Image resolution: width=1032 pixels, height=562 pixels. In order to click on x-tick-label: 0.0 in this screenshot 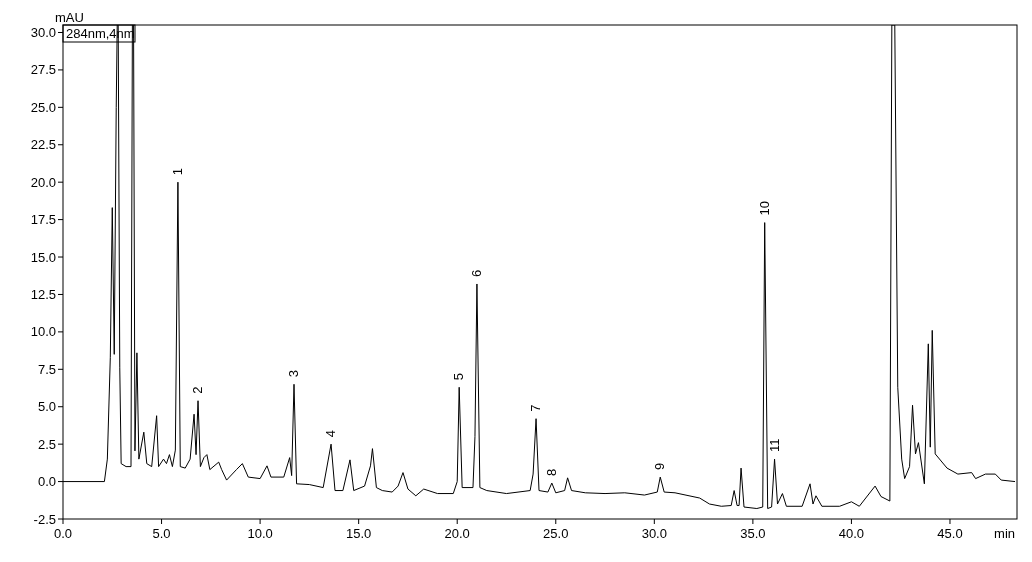, I will do `click(63, 533)`.